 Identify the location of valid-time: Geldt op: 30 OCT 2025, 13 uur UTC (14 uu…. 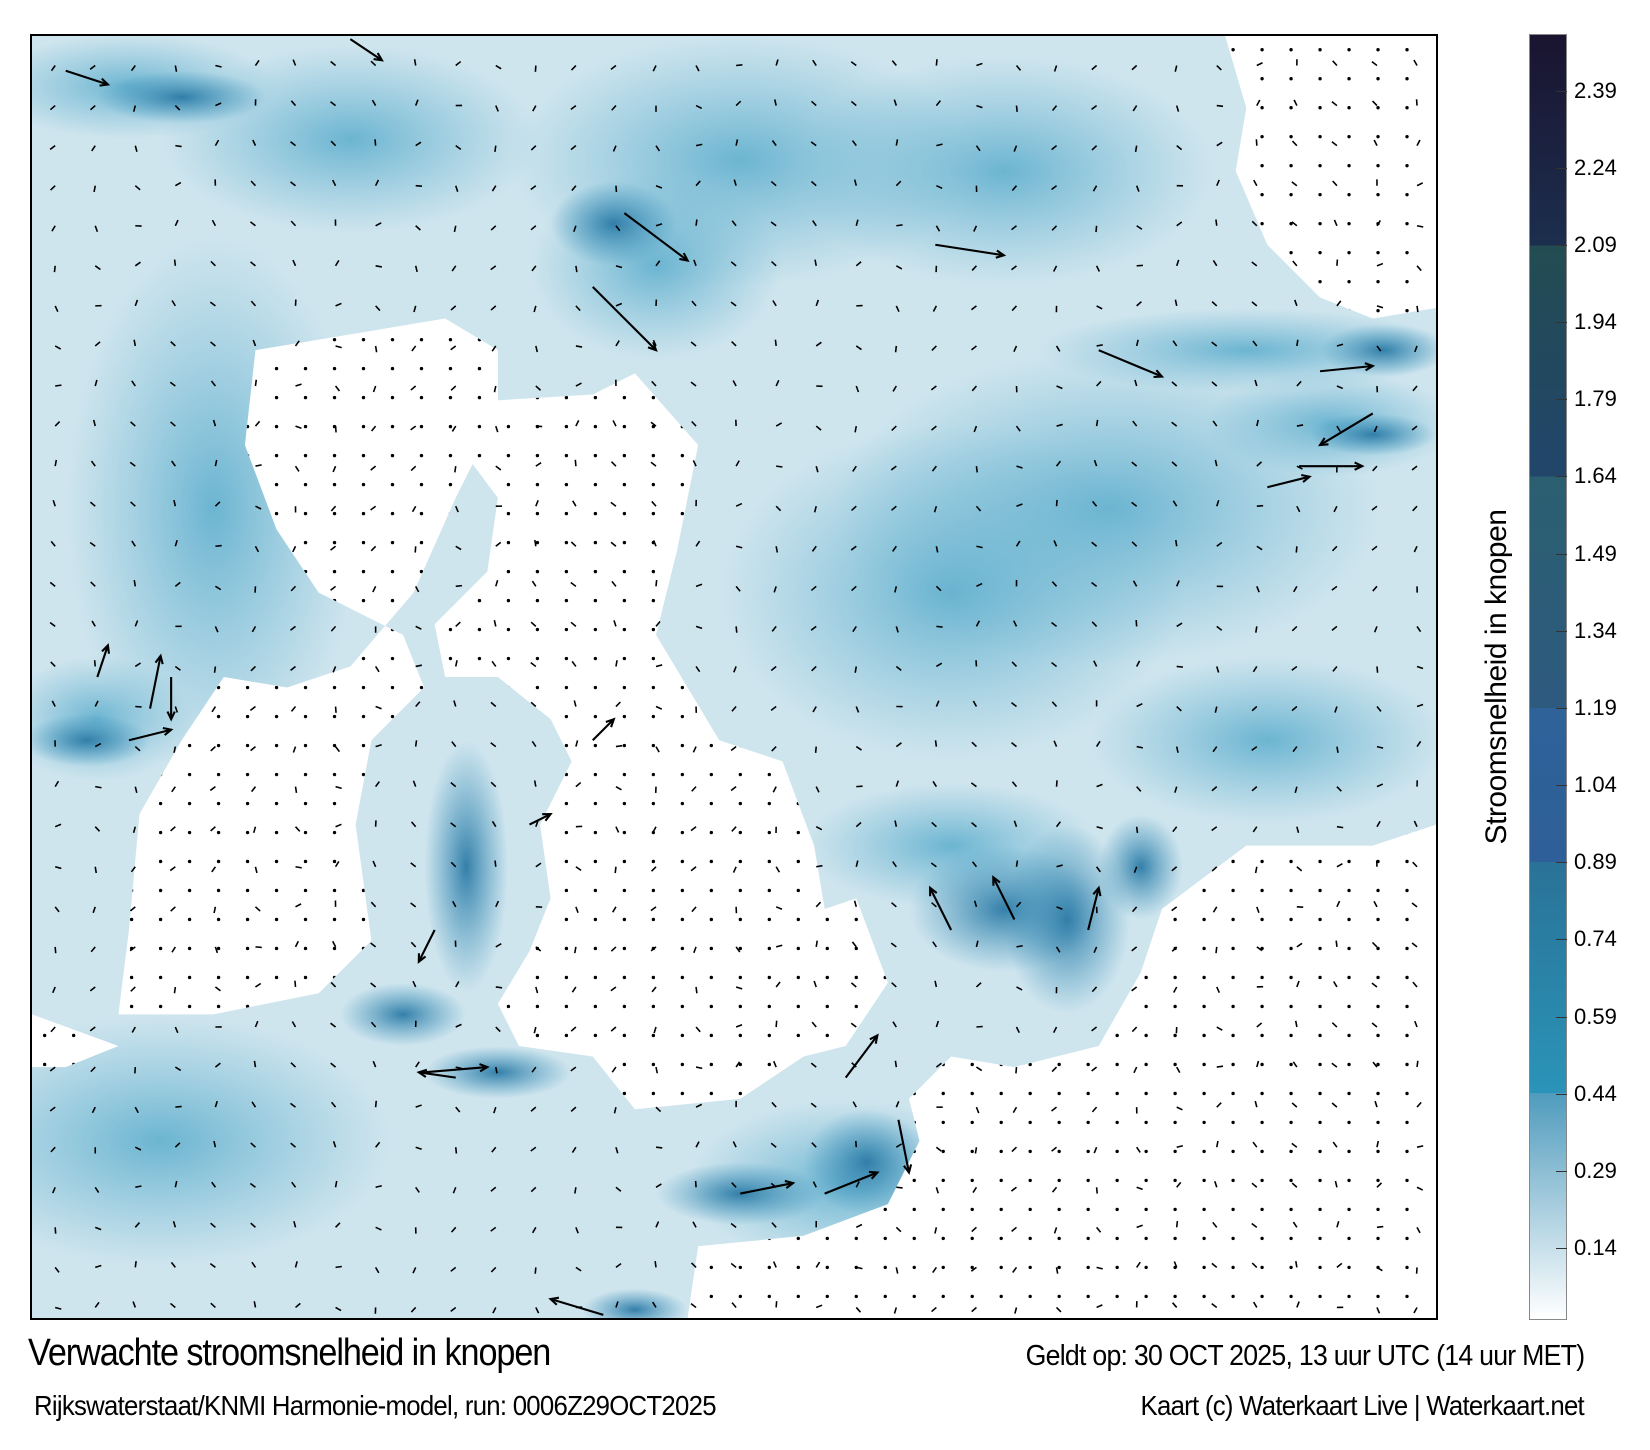
(1305, 1356).